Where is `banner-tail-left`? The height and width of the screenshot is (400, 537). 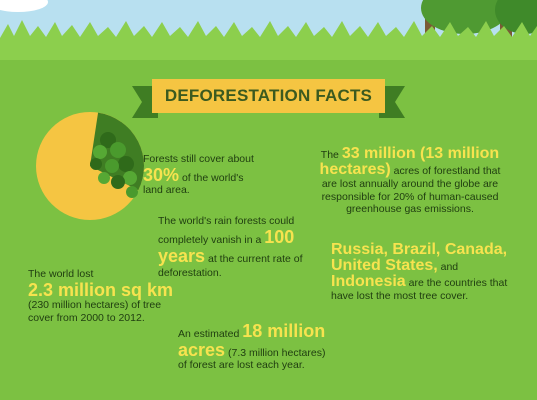
banner-tail-left is located at coordinates (145, 102).